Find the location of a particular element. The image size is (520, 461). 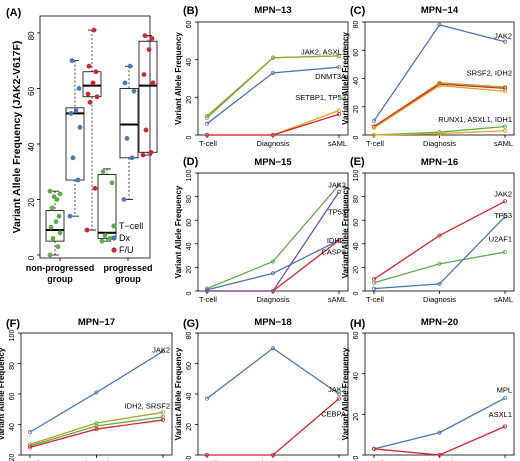

chart-title: MPN−18 is located at coordinates (272, 322).